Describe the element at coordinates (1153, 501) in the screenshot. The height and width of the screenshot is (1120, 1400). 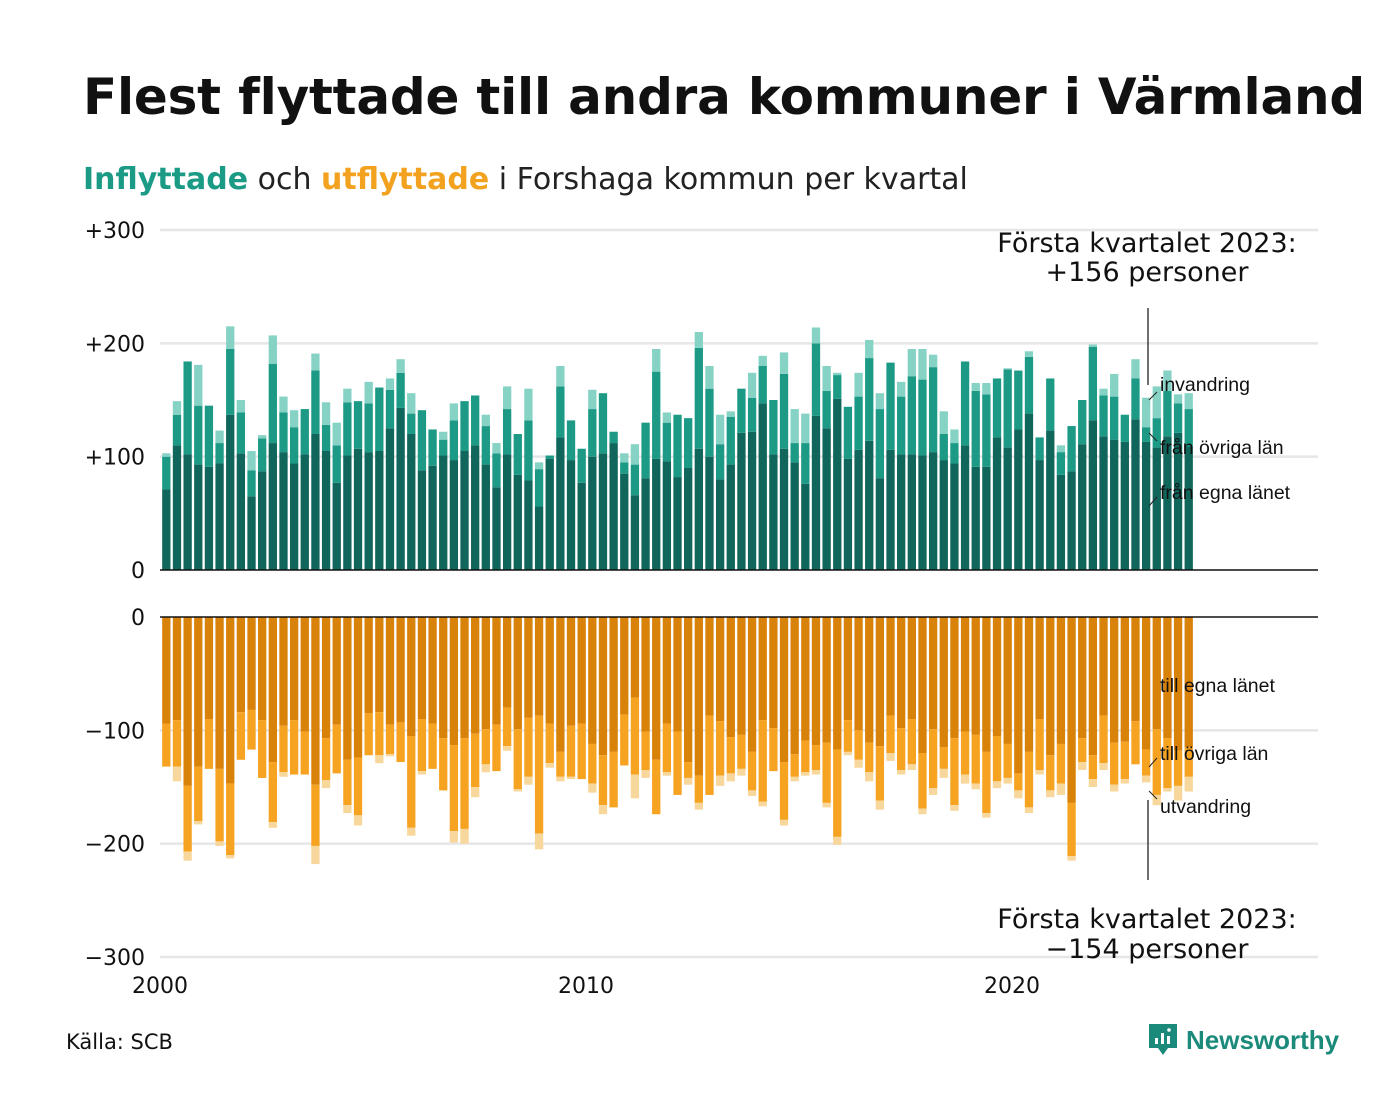
I see `leader-fran-egna-lanet` at that location.